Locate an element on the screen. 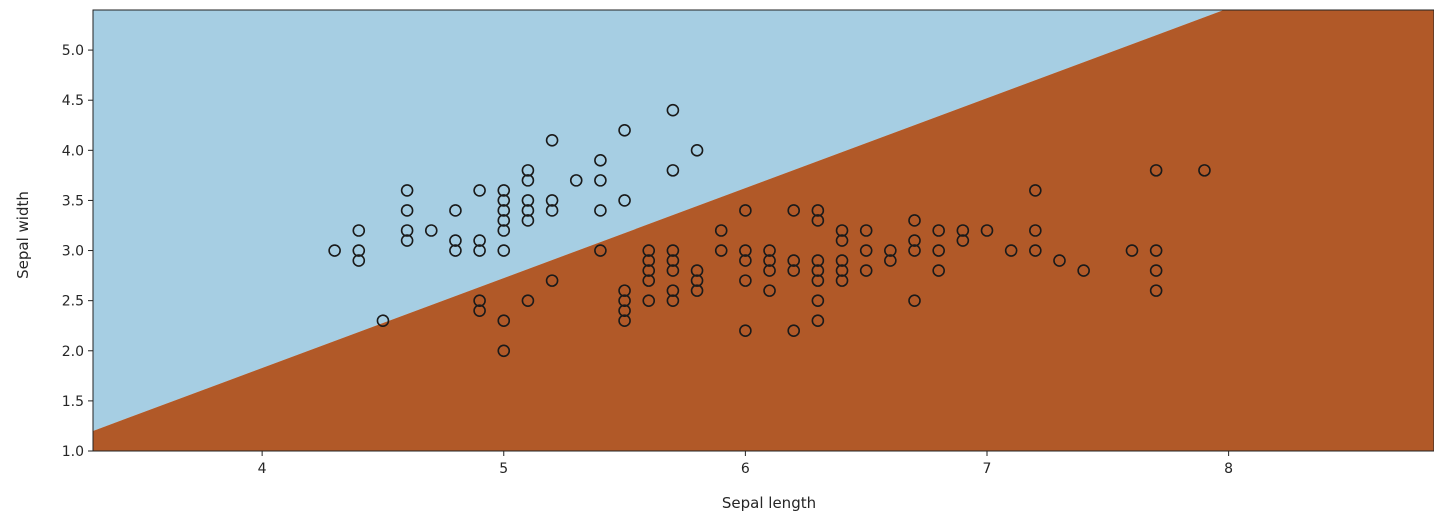 The width and height of the screenshot is (1434, 515). x-tick-label: 4 is located at coordinates (262, 469).